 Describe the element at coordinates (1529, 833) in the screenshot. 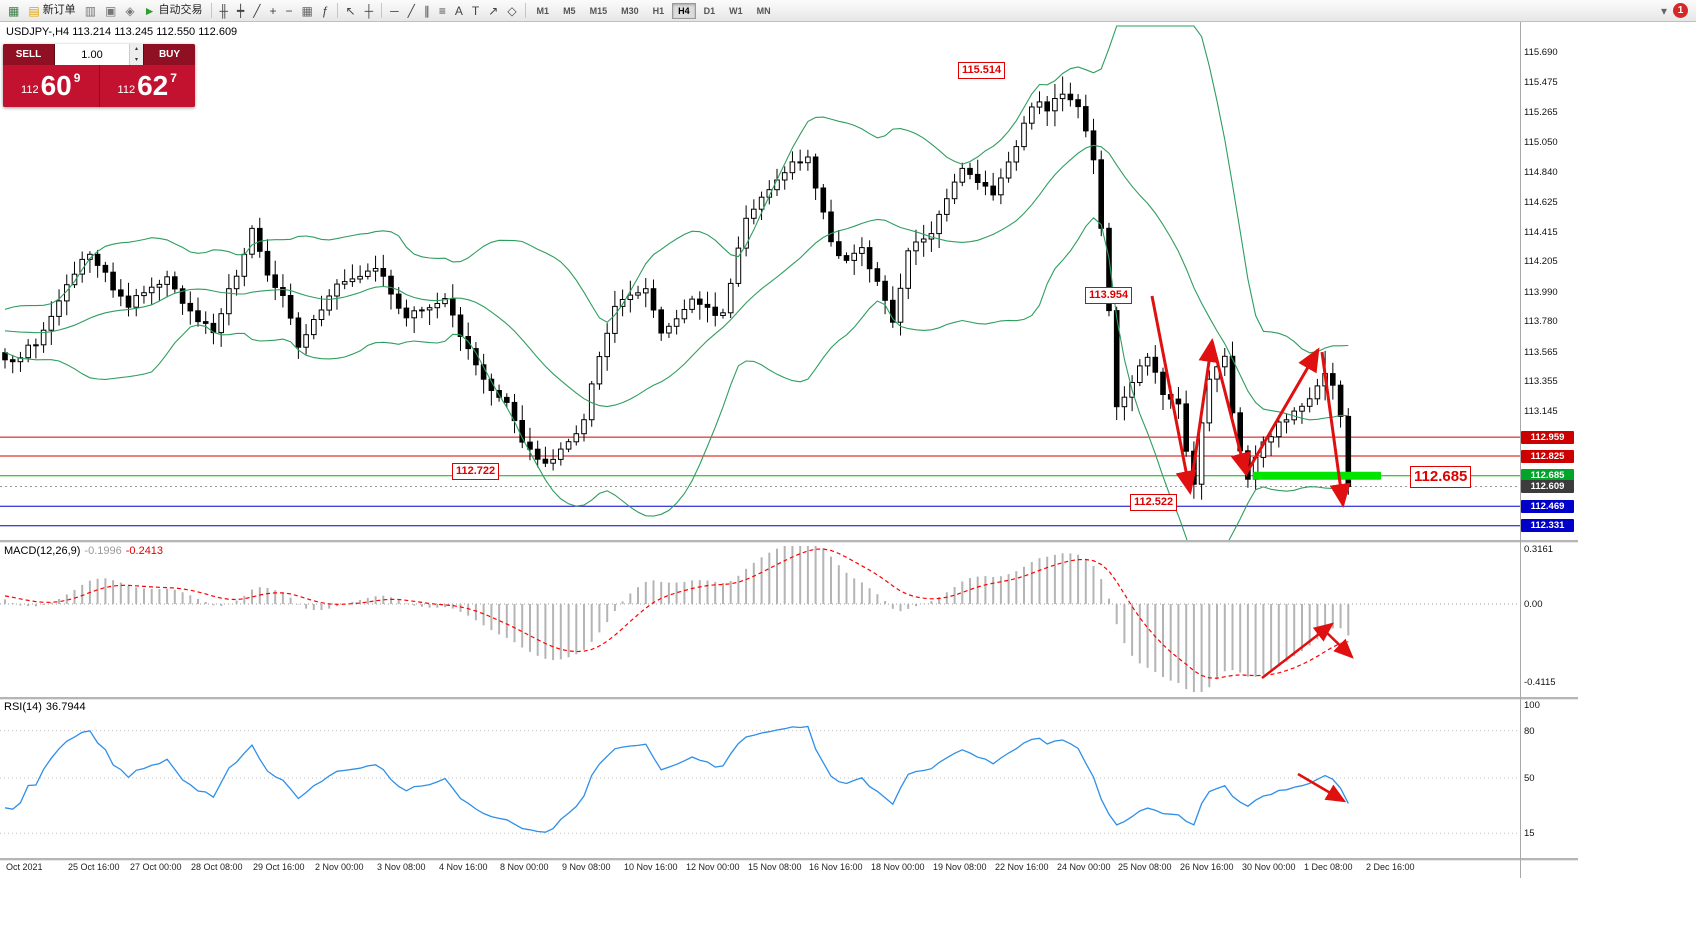

I see `rsi-axis-label: 15` at that location.